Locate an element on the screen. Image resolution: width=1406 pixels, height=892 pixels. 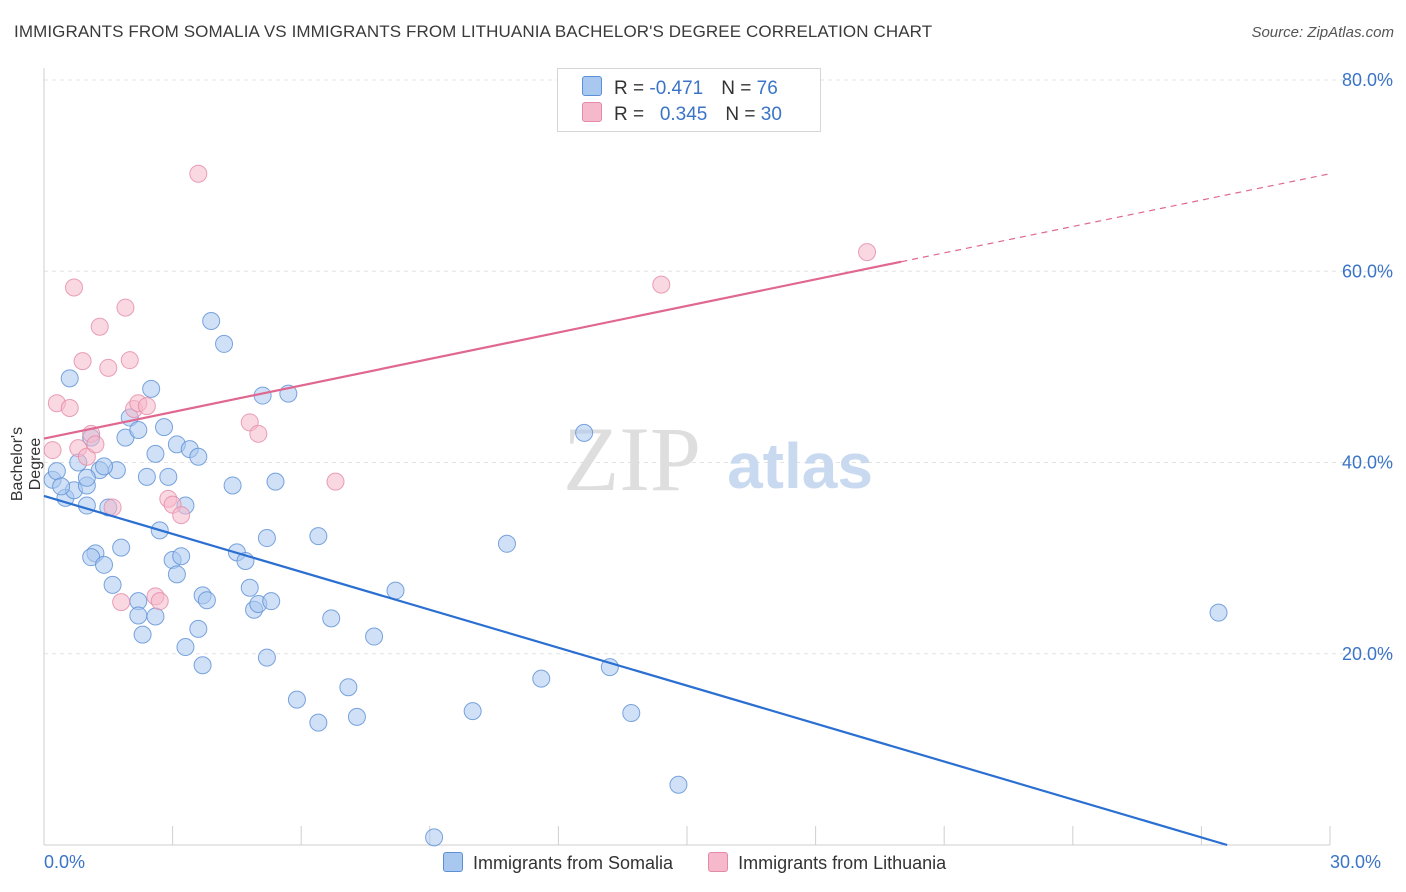
legend-item-lithuania: Immigrants from Lithuania is located at coordinates (827, 863).